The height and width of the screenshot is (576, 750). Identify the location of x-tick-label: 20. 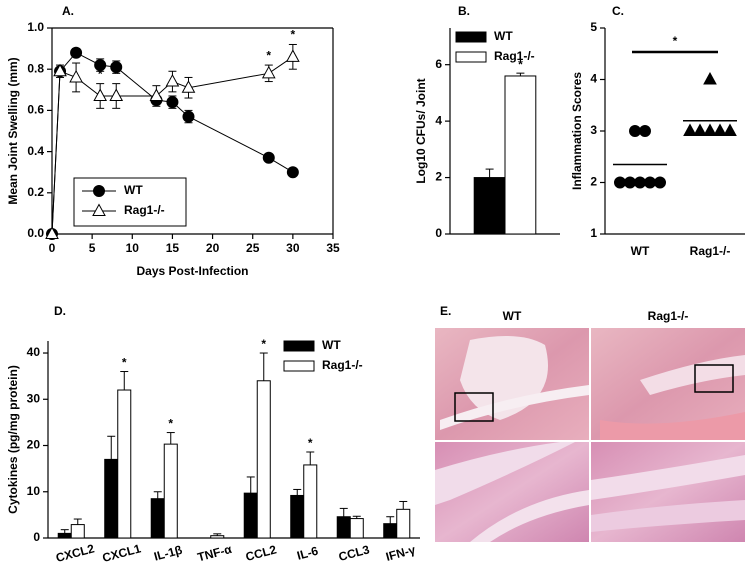
(213, 248).